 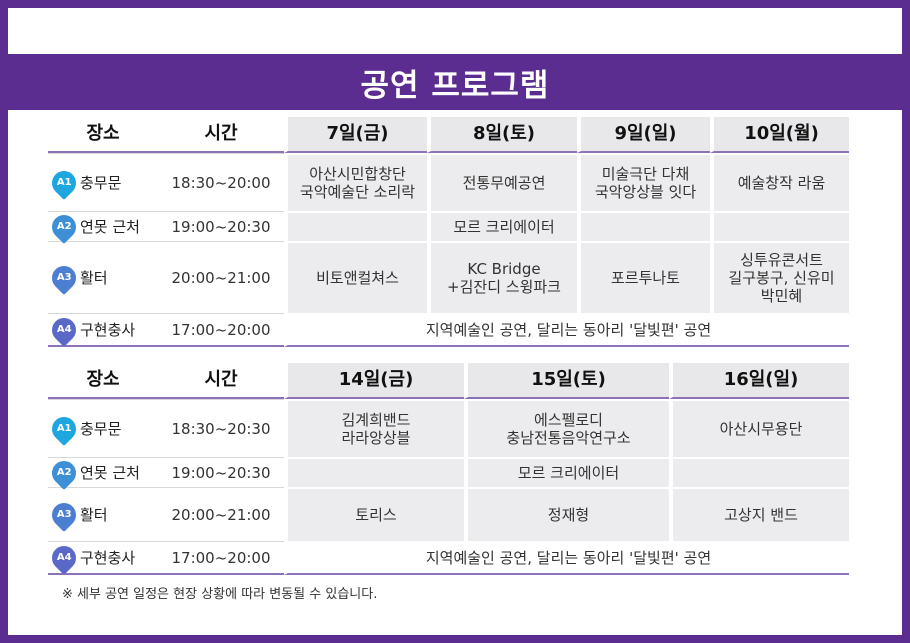 I want to click on performance-cell: 예술창작 라움, so click(x=779, y=182).